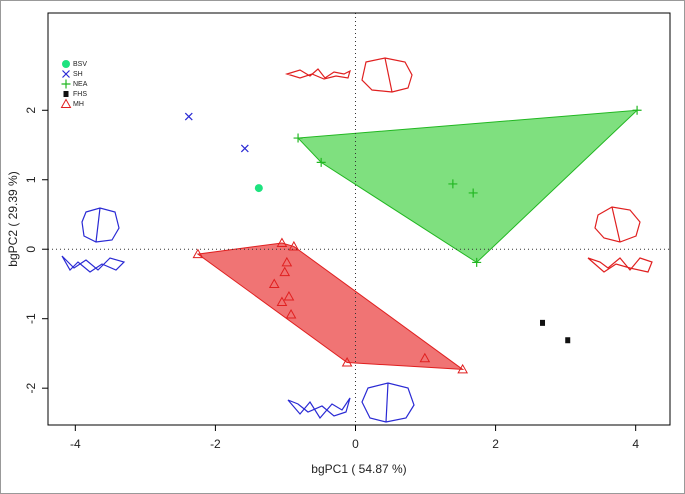 The width and height of the screenshot is (685, 494). I want to click on legend-label: SH, so click(78, 74).